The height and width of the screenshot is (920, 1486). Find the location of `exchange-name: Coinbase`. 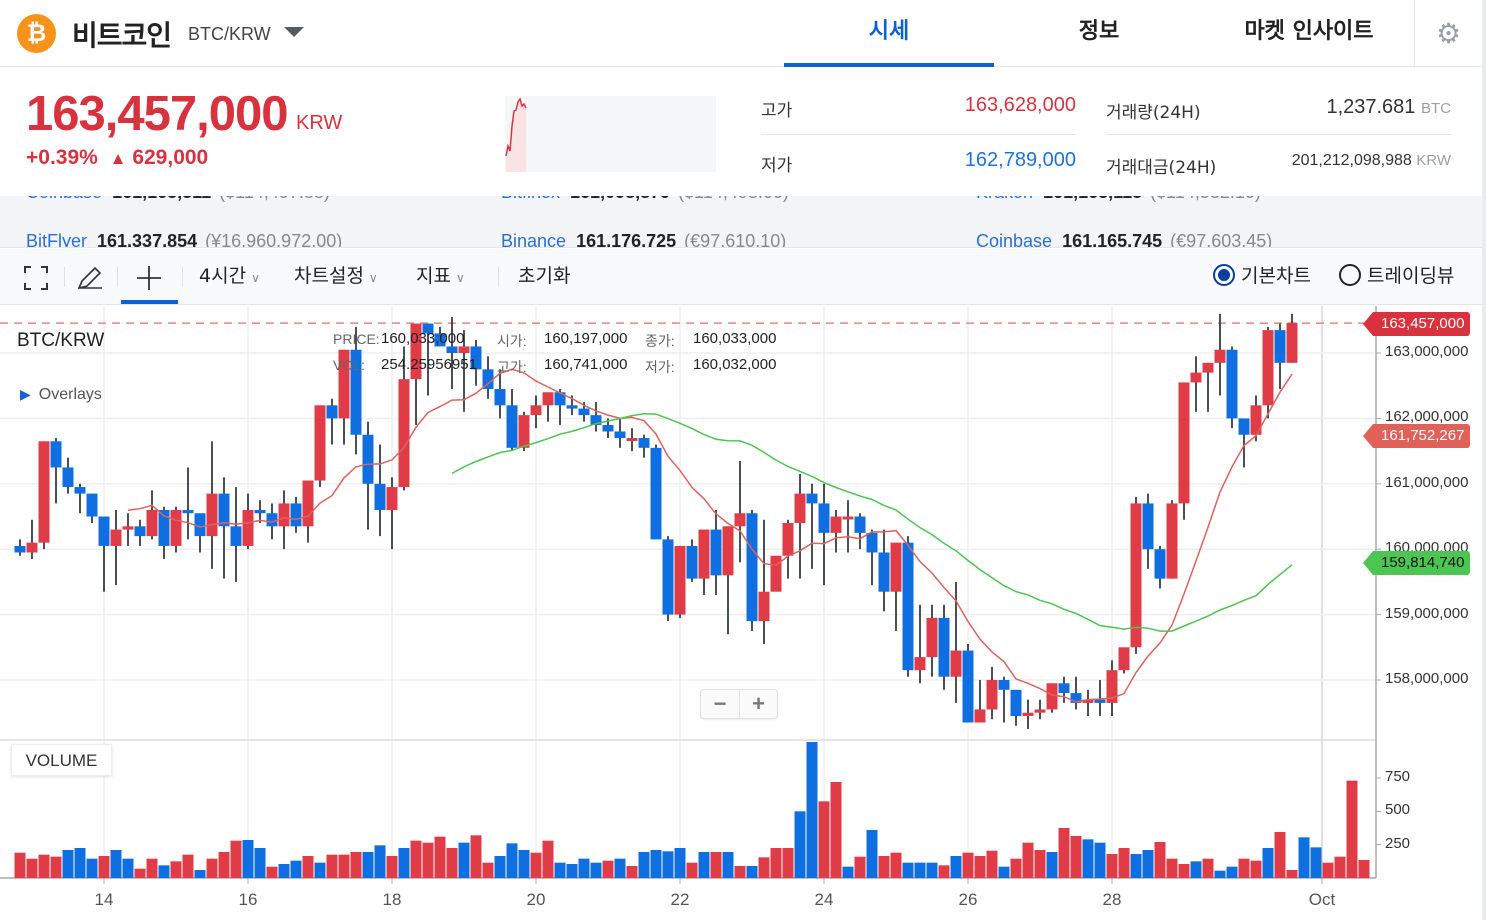

exchange-name: Coinbase is located at coordinates (64, 199).